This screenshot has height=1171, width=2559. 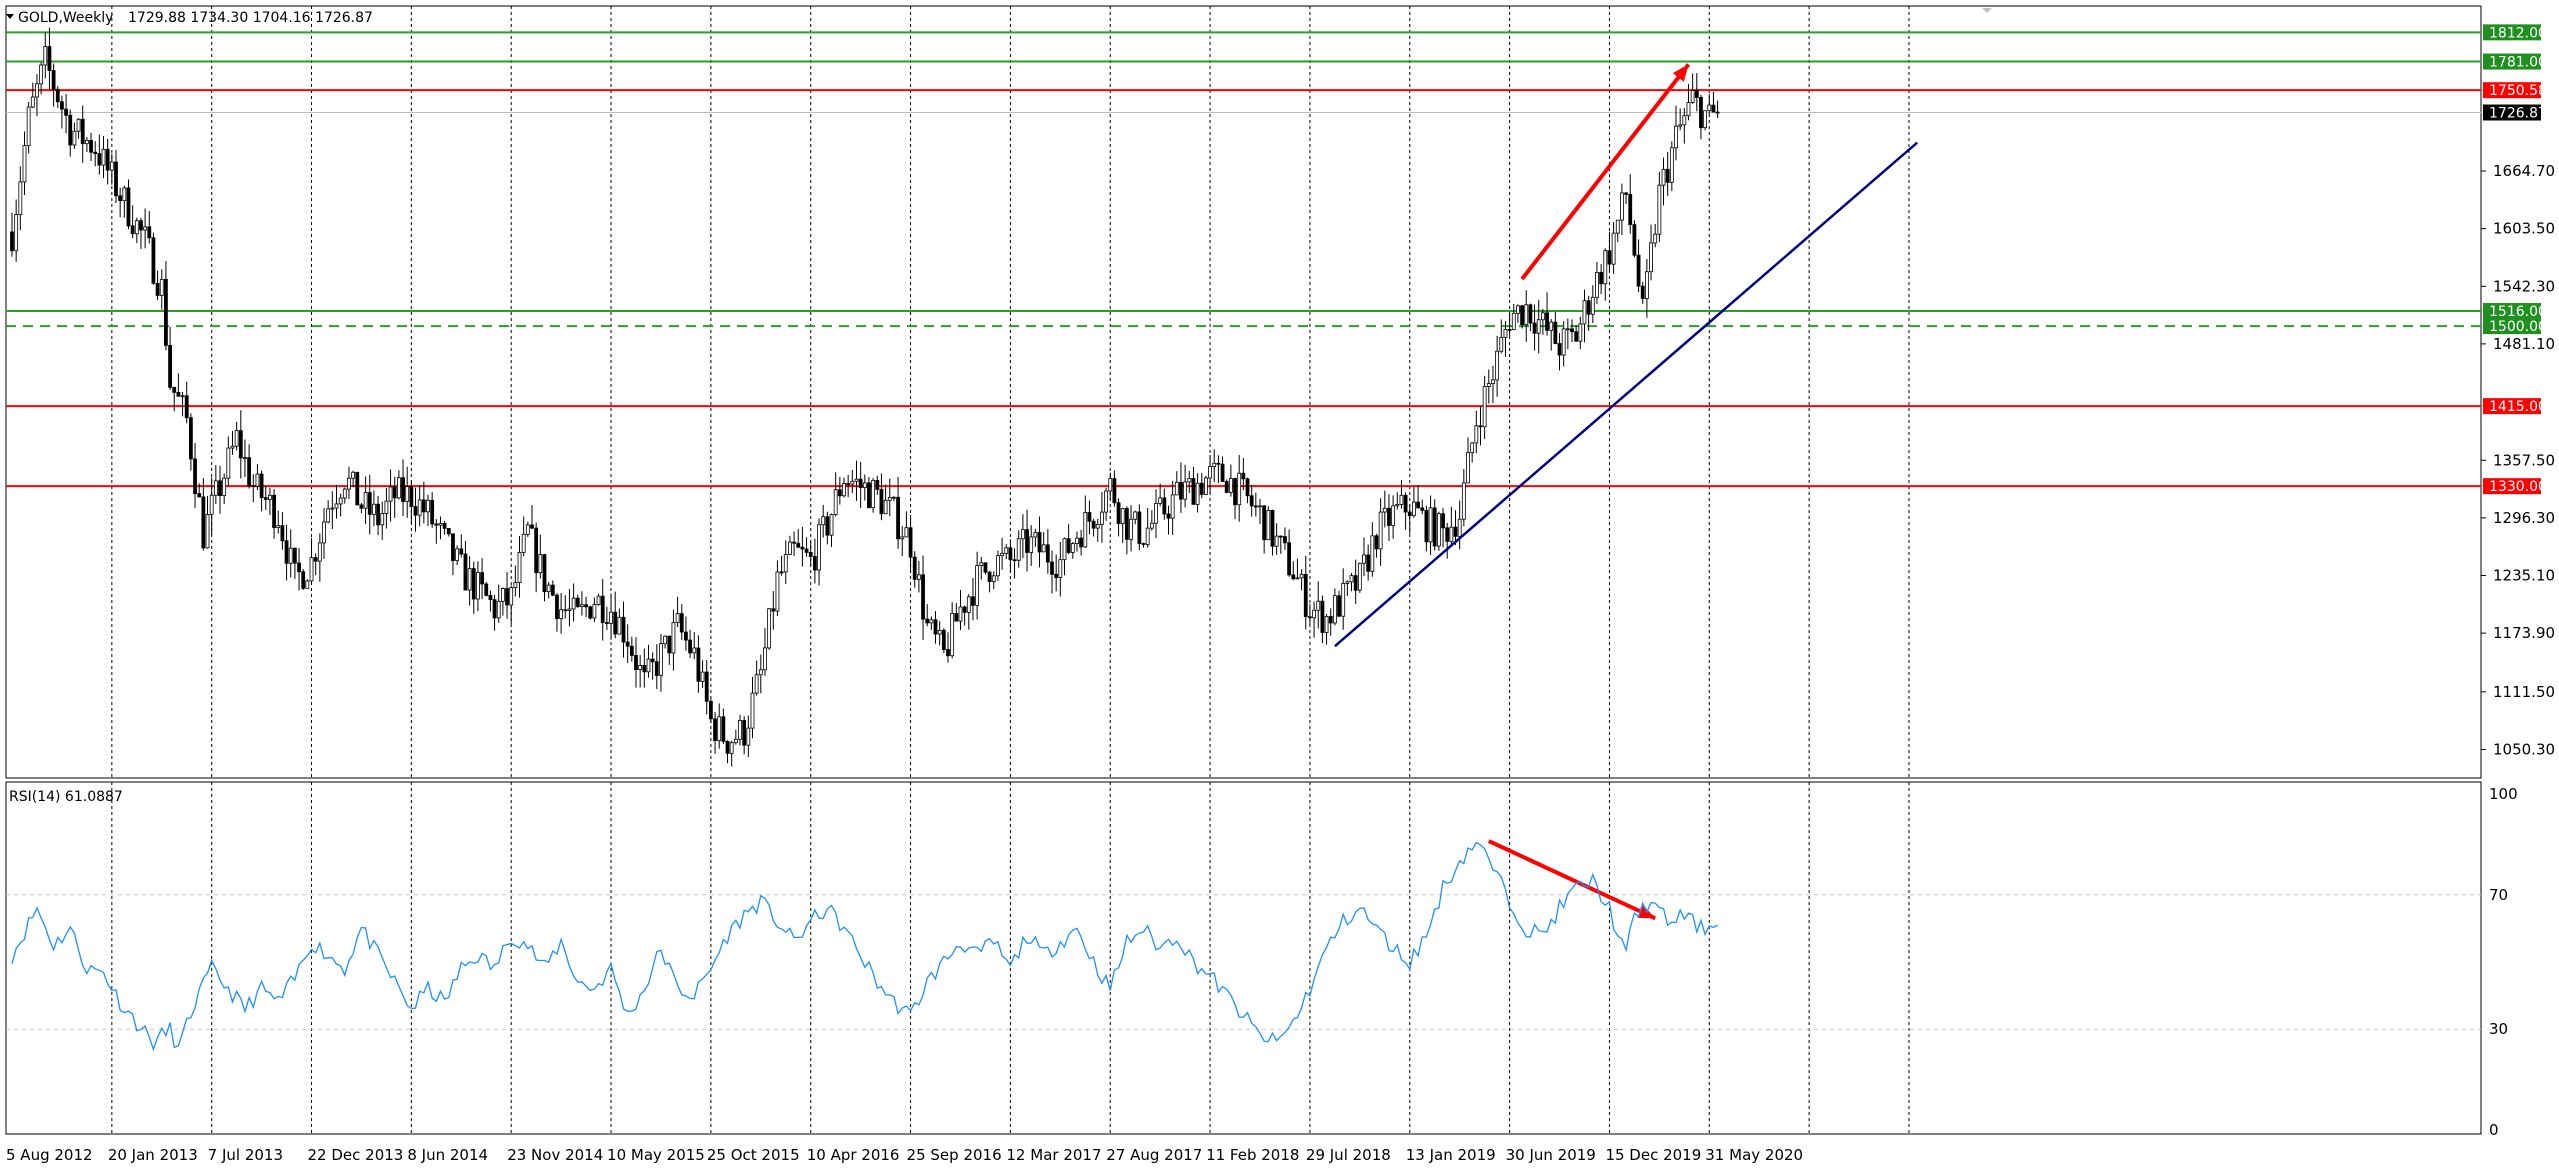 What do you see at coordinates (864, 946) in the screenshot?
I see `rsi-series` at bounding box center [864, 946].